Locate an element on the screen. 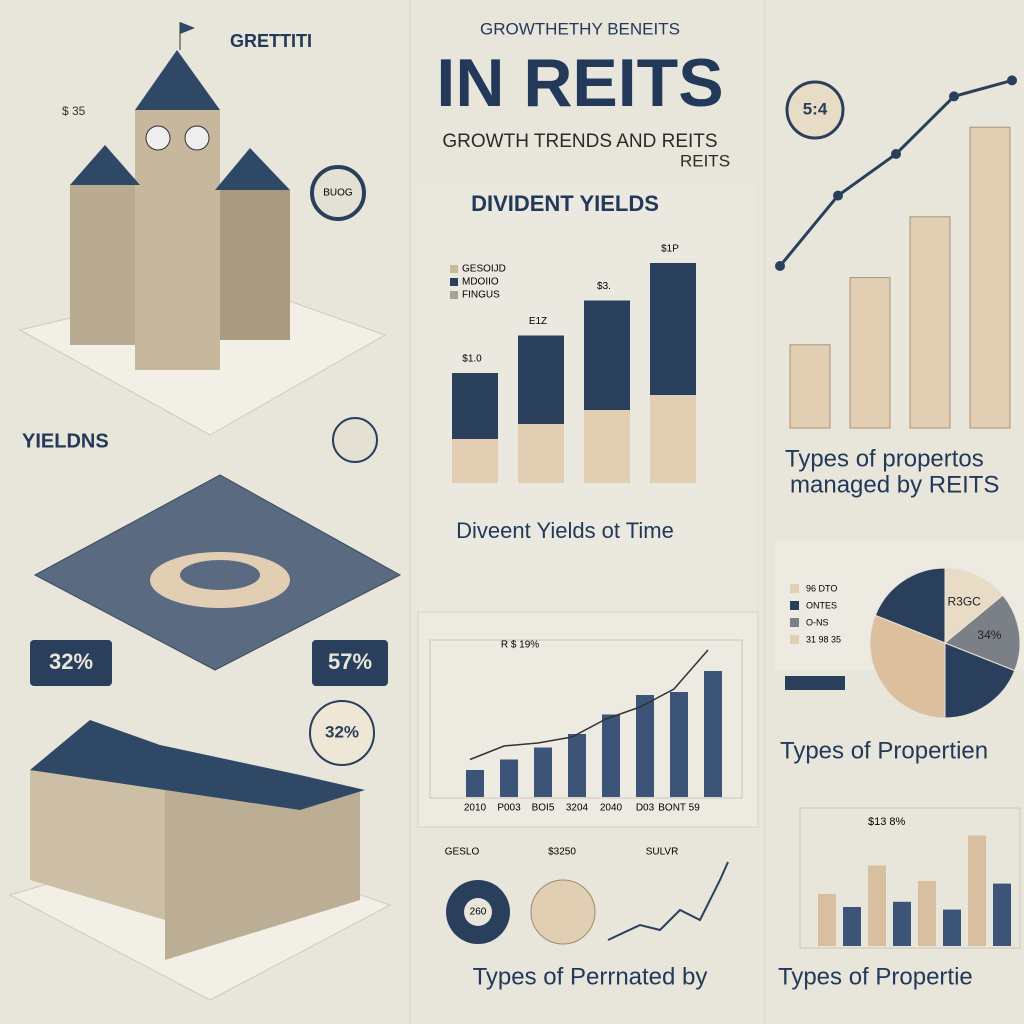 This screenshot has width=1024, height=1024. badge-text: 57% is located at coordinates (350, 661).